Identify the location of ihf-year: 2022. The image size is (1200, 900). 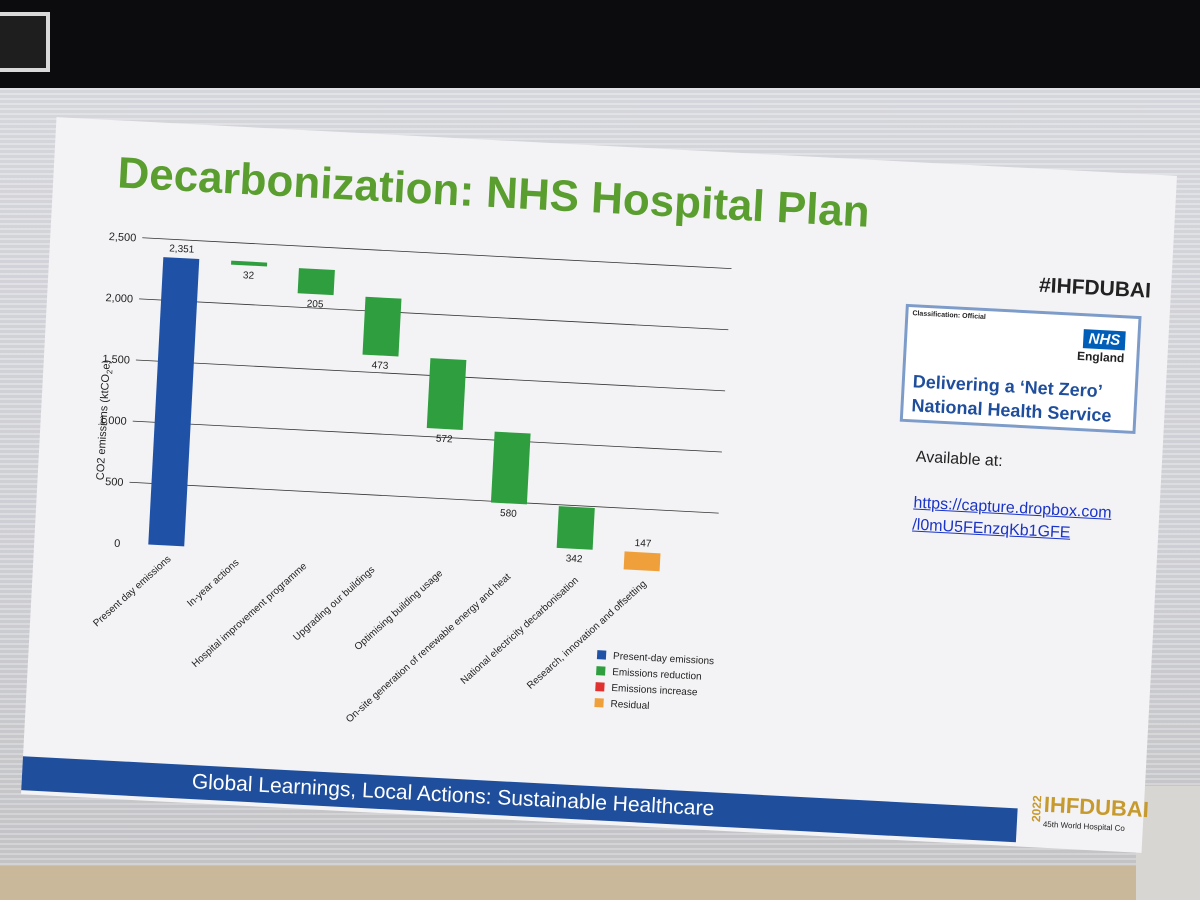
(1036, 809).